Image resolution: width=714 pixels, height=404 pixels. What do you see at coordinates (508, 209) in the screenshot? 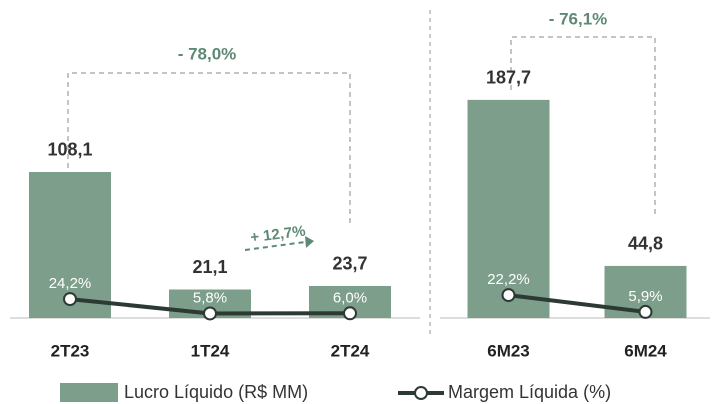
I see `bar` at bounding box center [508, 209].